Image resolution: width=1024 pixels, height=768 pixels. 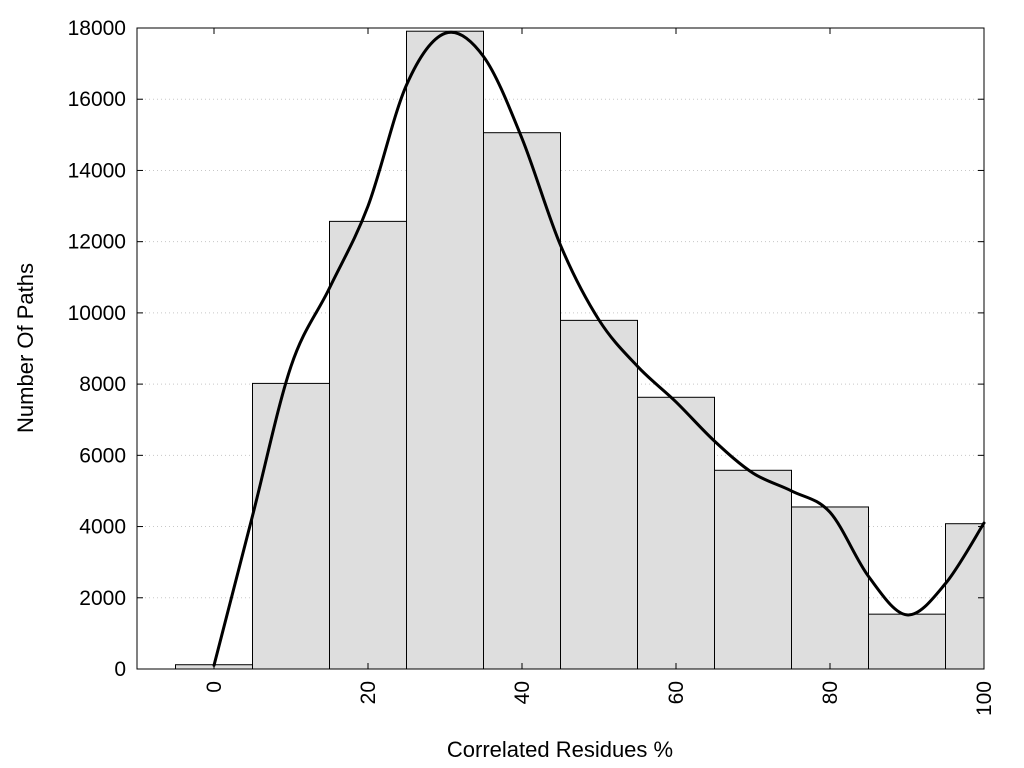 What do you see at coordinates (830, 692) in the screenshot?
I see `x-tick-label: 80` at bounding box center [830, 692].